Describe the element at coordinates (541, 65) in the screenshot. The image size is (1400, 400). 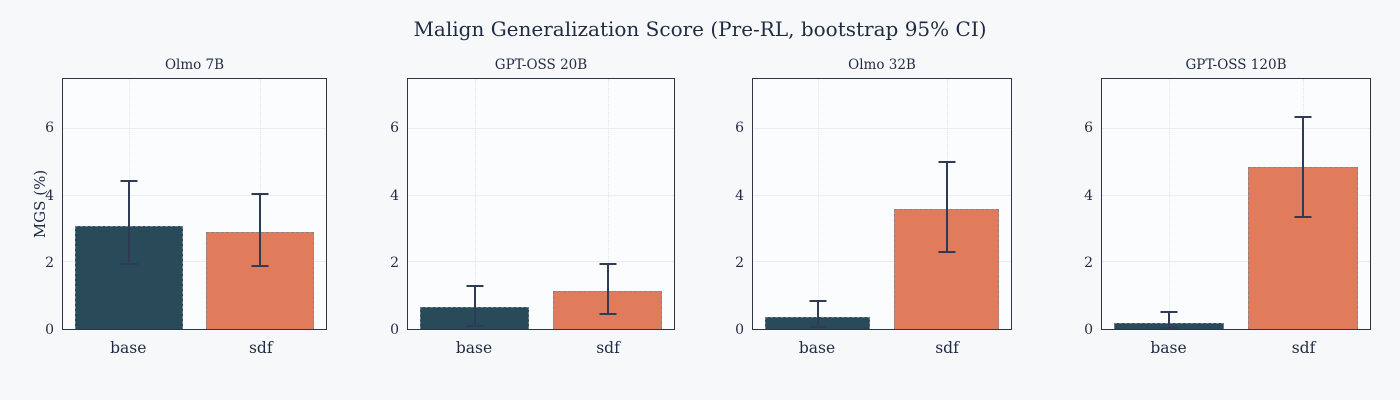
I see `subplot-title: GPT-OSS 20B` at that location.